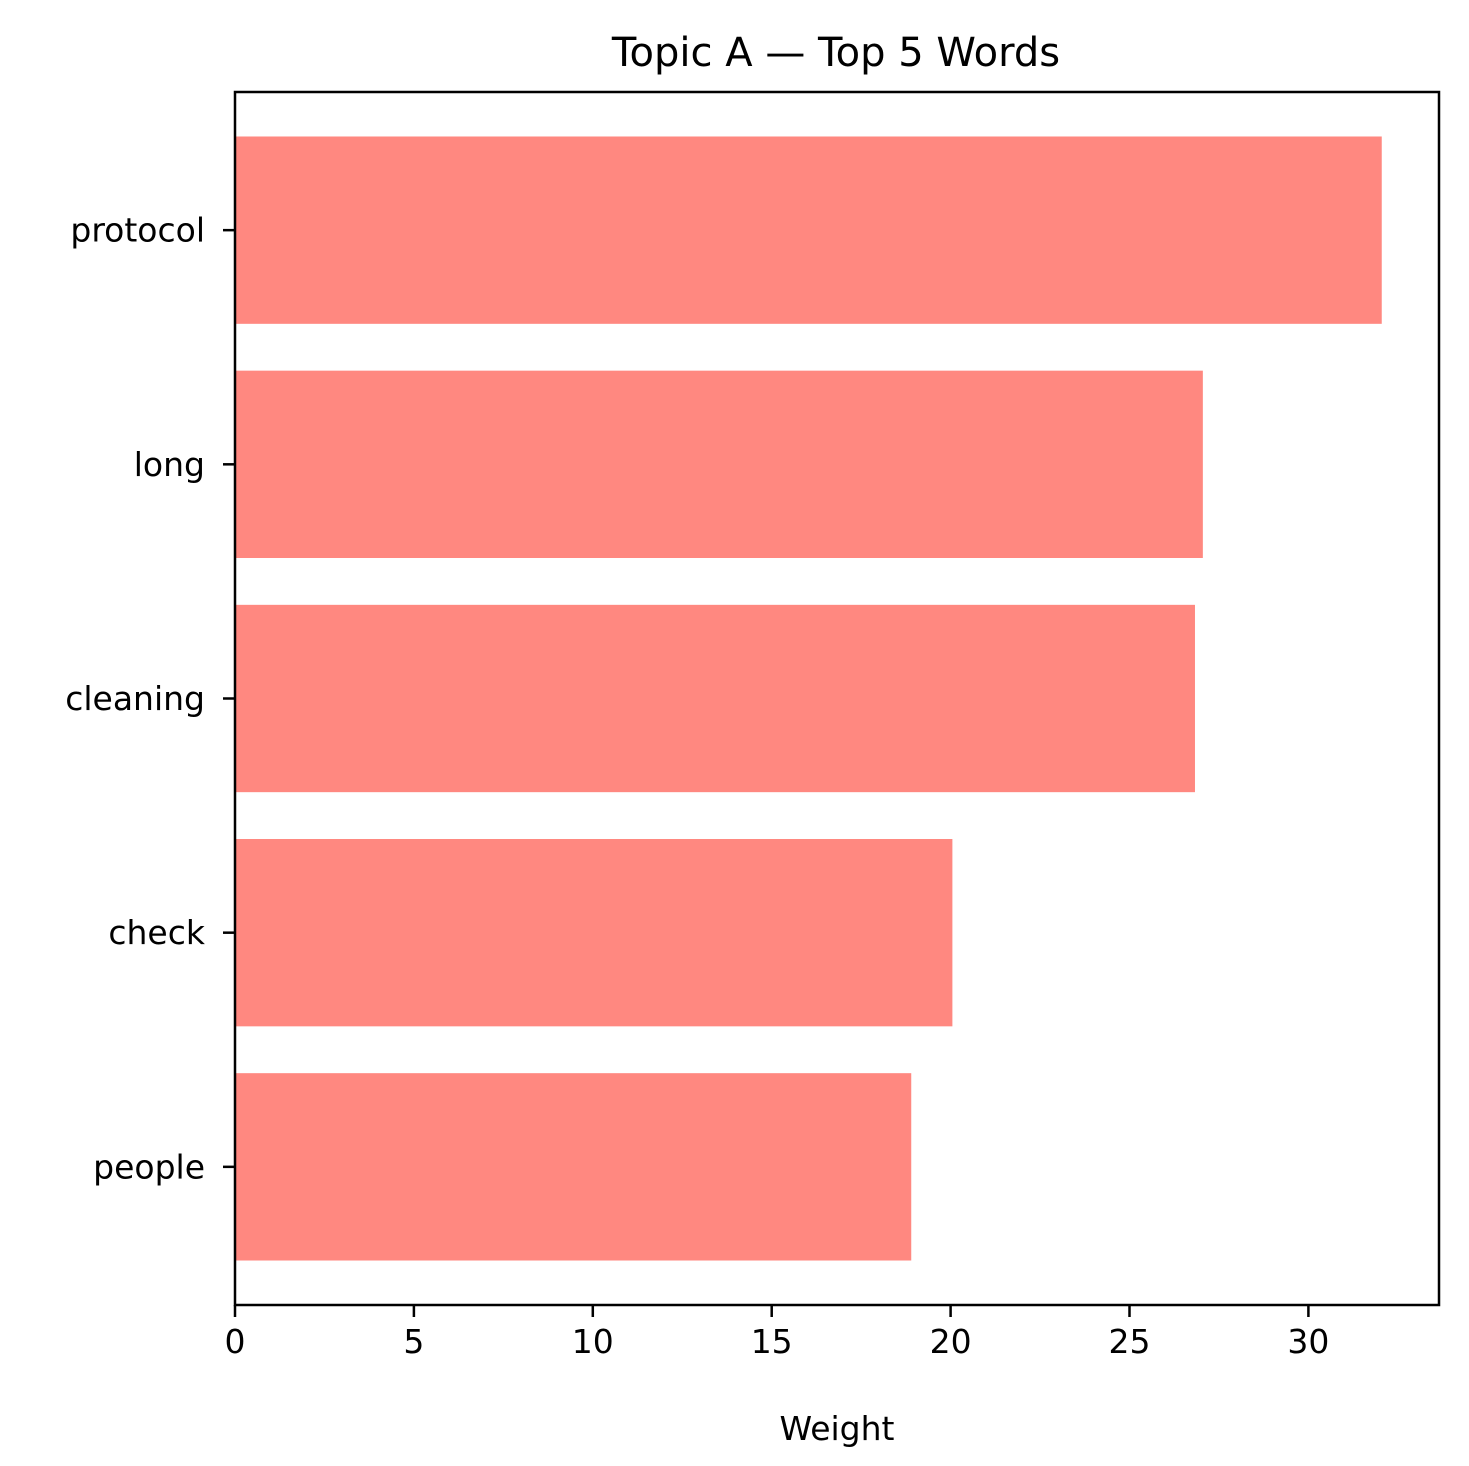 The height and width of the screenshot is (1466, 1469). I want to click on y-tick-label: cleaning, so click(135, 698).